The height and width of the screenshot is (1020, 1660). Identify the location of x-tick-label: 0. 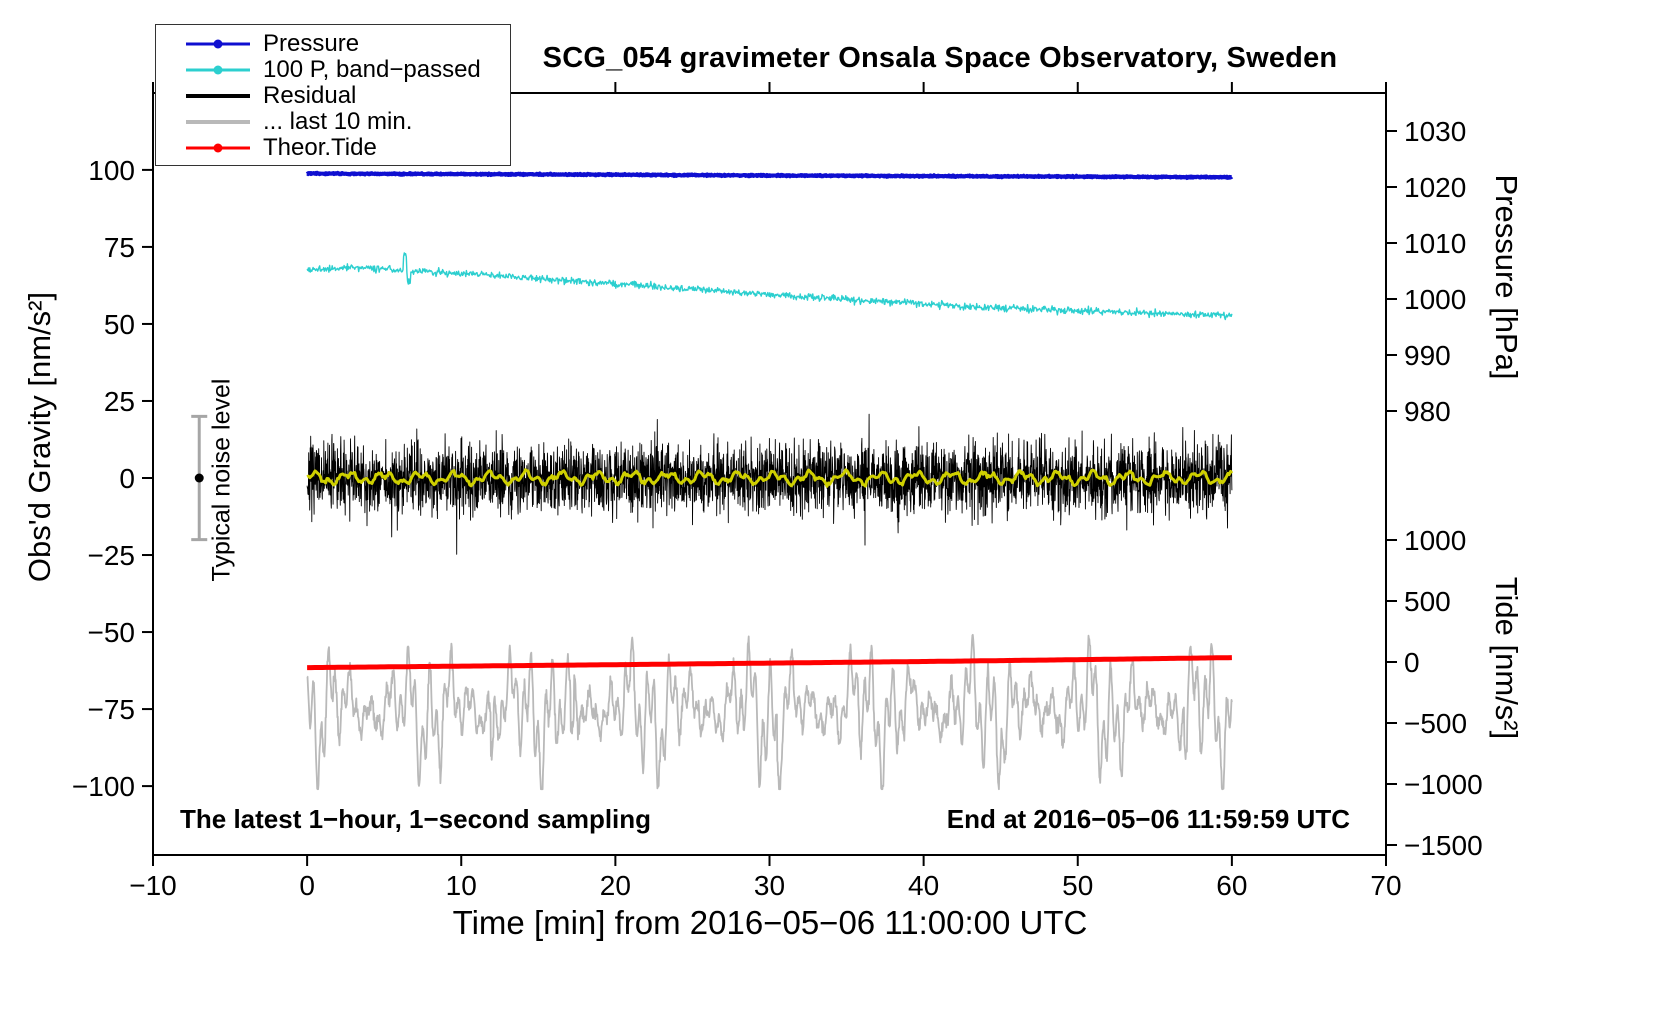
(307, 885).